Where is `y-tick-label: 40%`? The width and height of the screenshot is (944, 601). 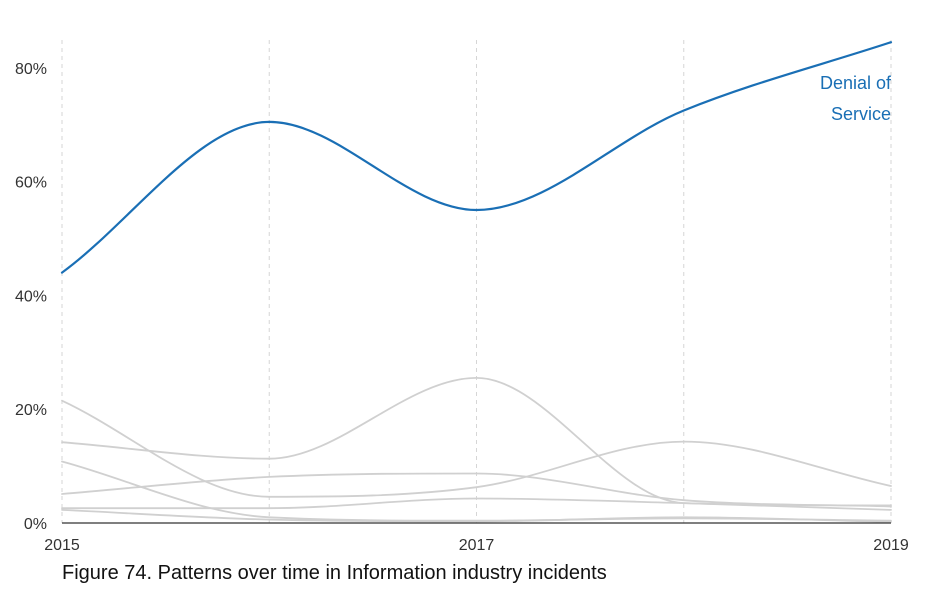
y-tick-label: 40% is located at coordinates (31, 296).